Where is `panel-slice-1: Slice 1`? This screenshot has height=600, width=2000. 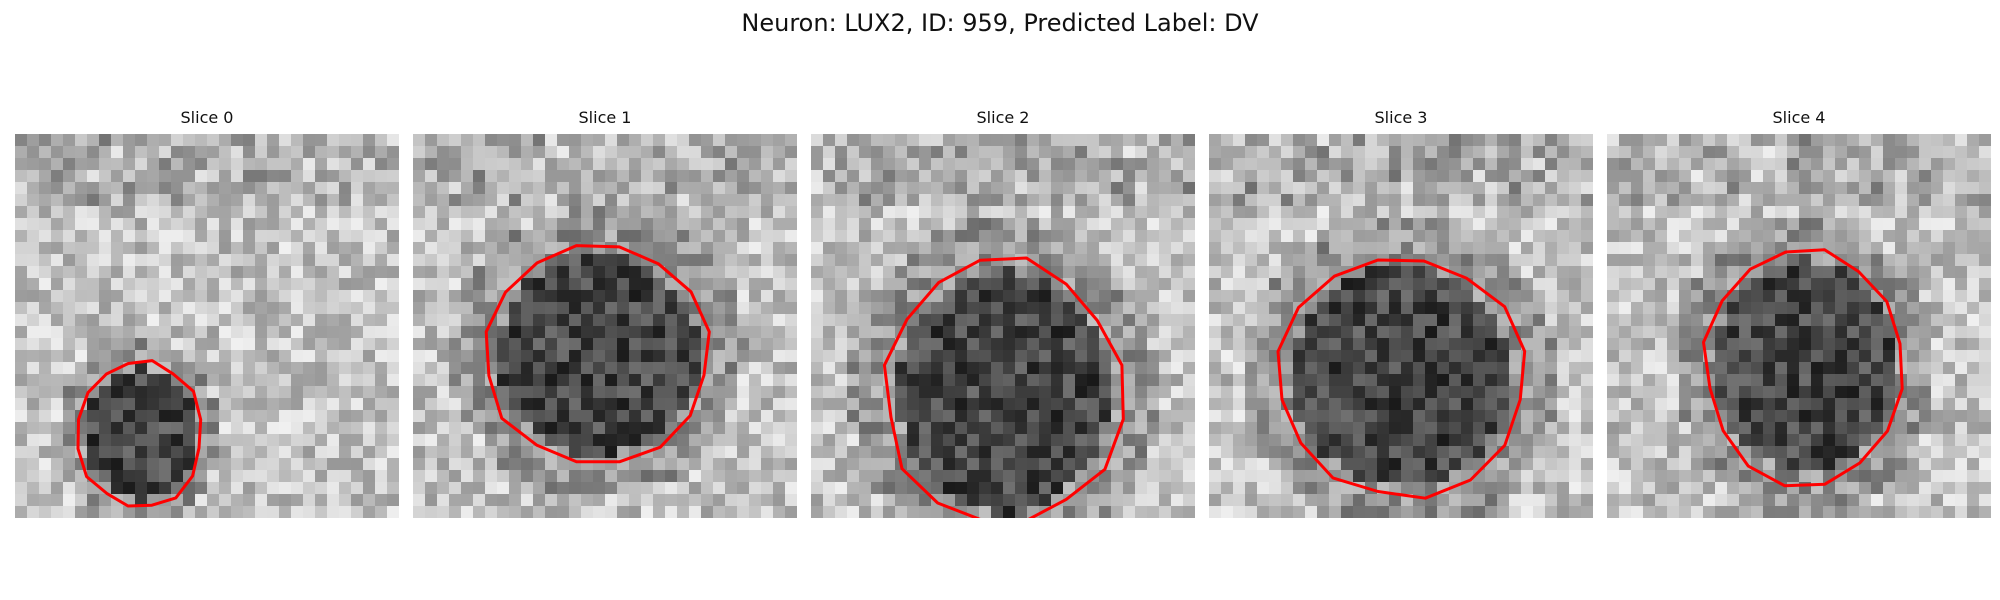
panel-slice-1: Slice 1 is located at coordinates (605, 313).